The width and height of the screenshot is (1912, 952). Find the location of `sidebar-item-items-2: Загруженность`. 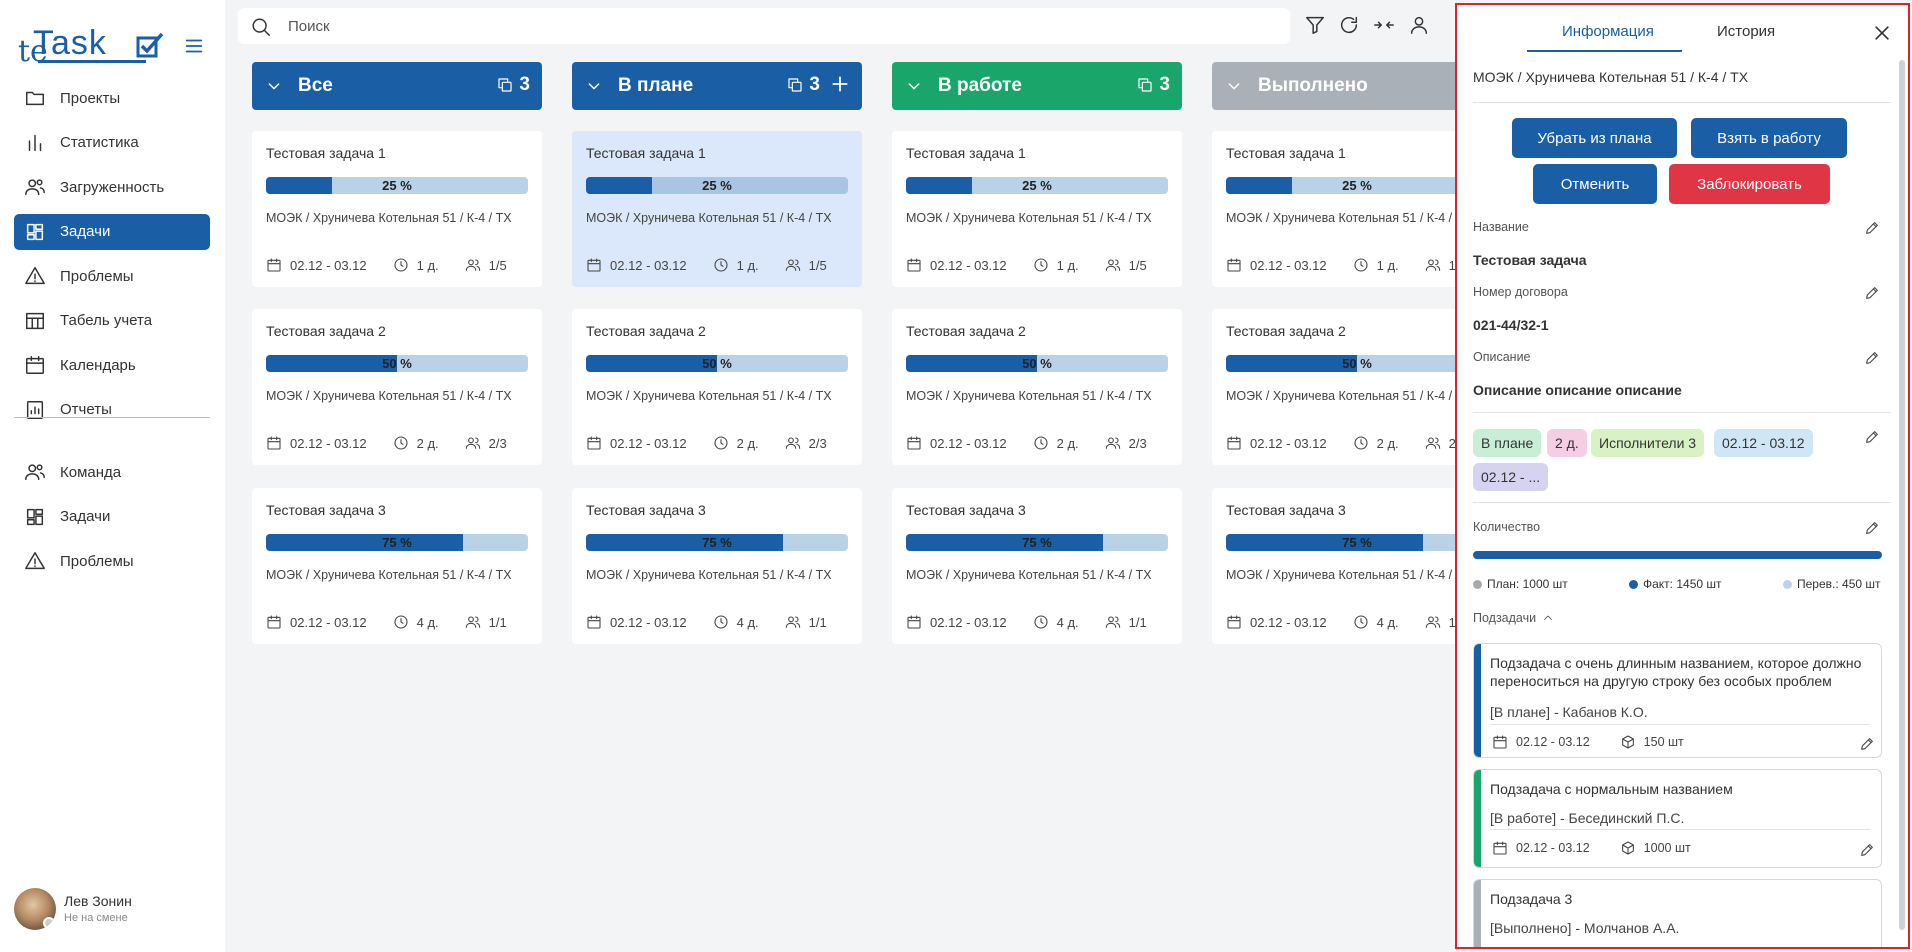

sidebar-item-items-2: Загруженность is located at coordinates (112, 187).